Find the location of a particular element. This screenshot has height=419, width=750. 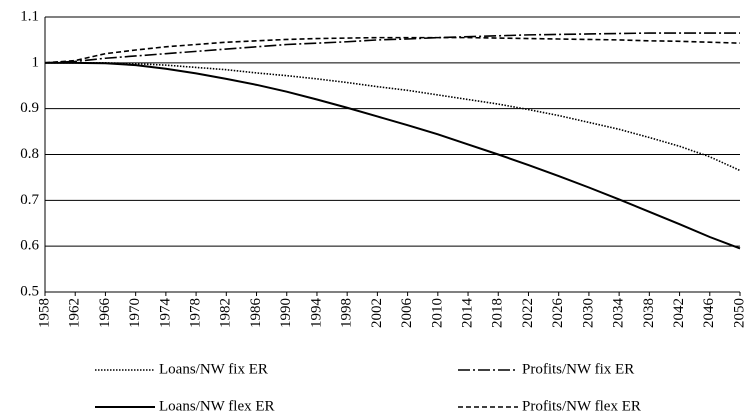

legend-label: Loans/NW flex ER is located at coordinates (217, 406).